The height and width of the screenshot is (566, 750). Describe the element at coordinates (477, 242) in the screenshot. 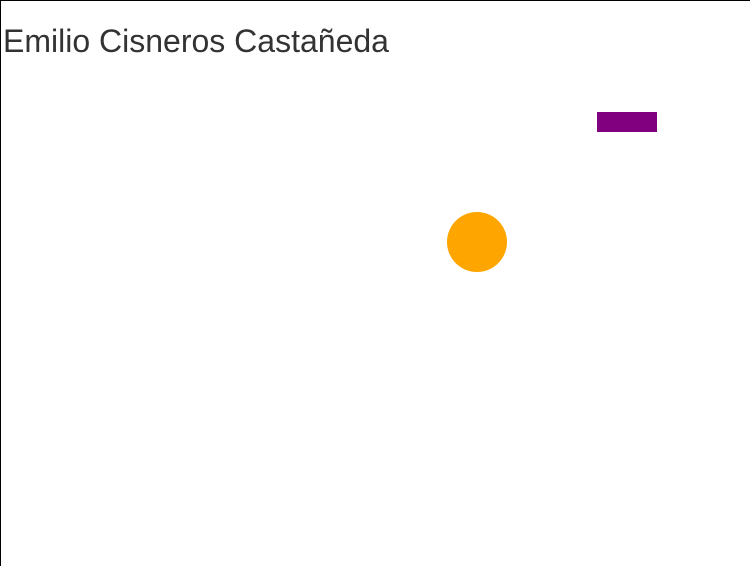

I see `orange-circle` at that location.